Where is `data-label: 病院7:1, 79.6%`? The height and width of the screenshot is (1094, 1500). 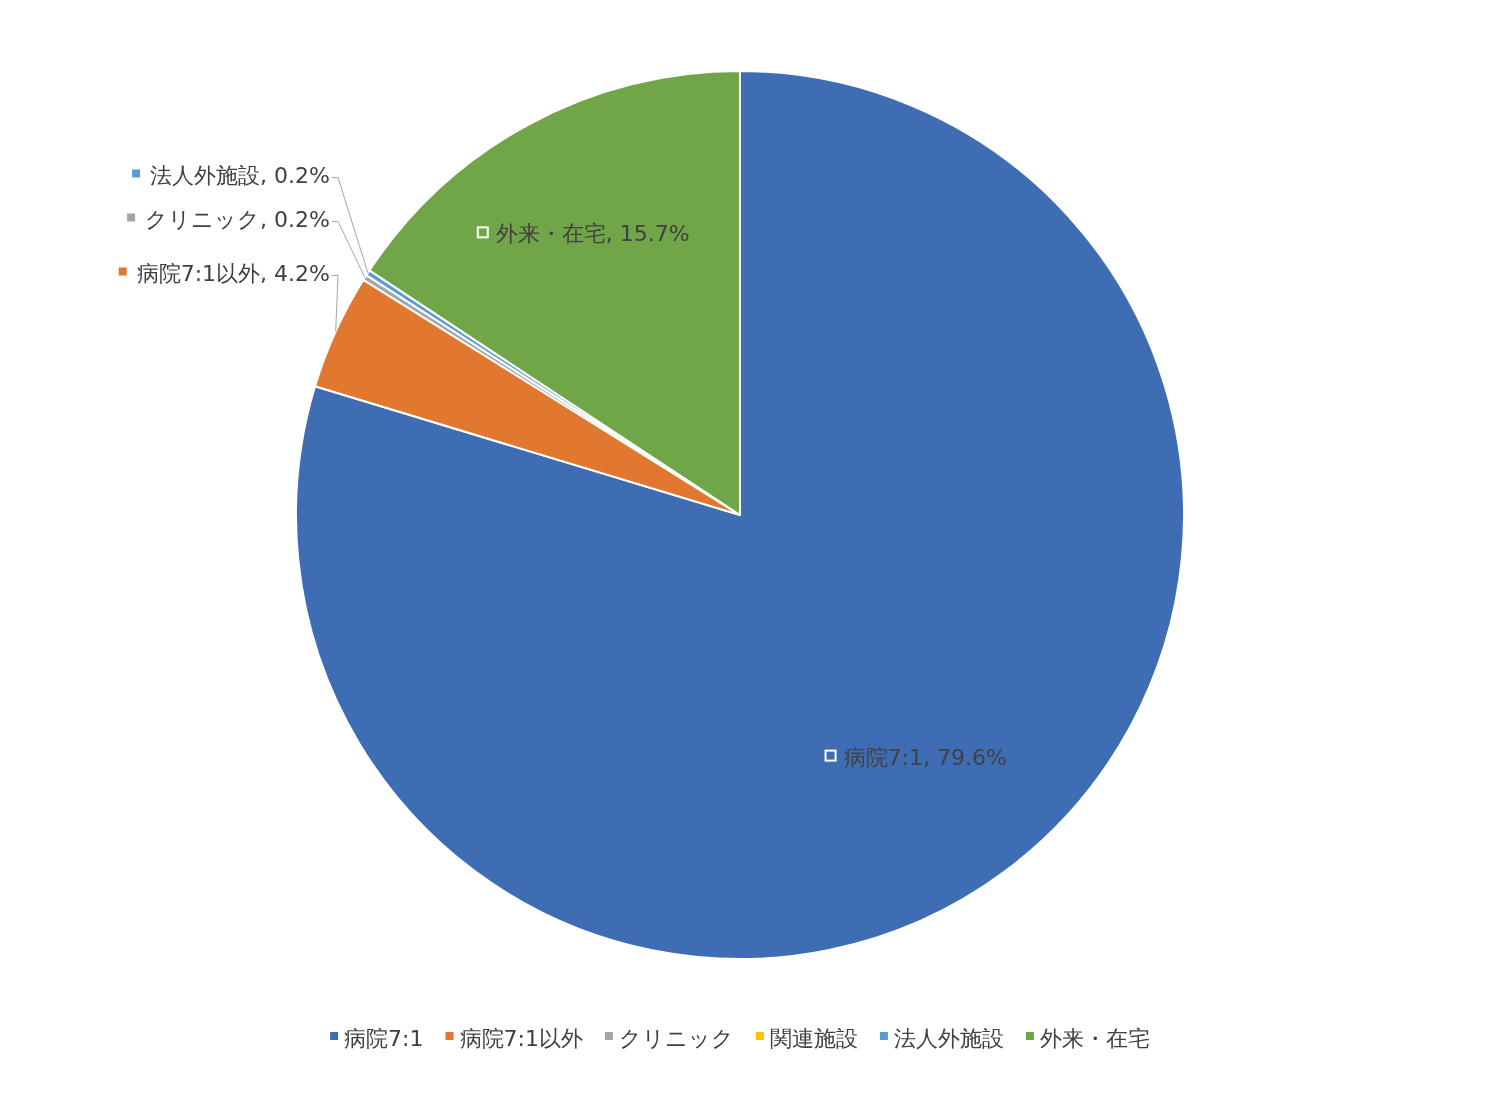
data-label: 病院7:1, 79.6% is located at coordinates (925, 757).